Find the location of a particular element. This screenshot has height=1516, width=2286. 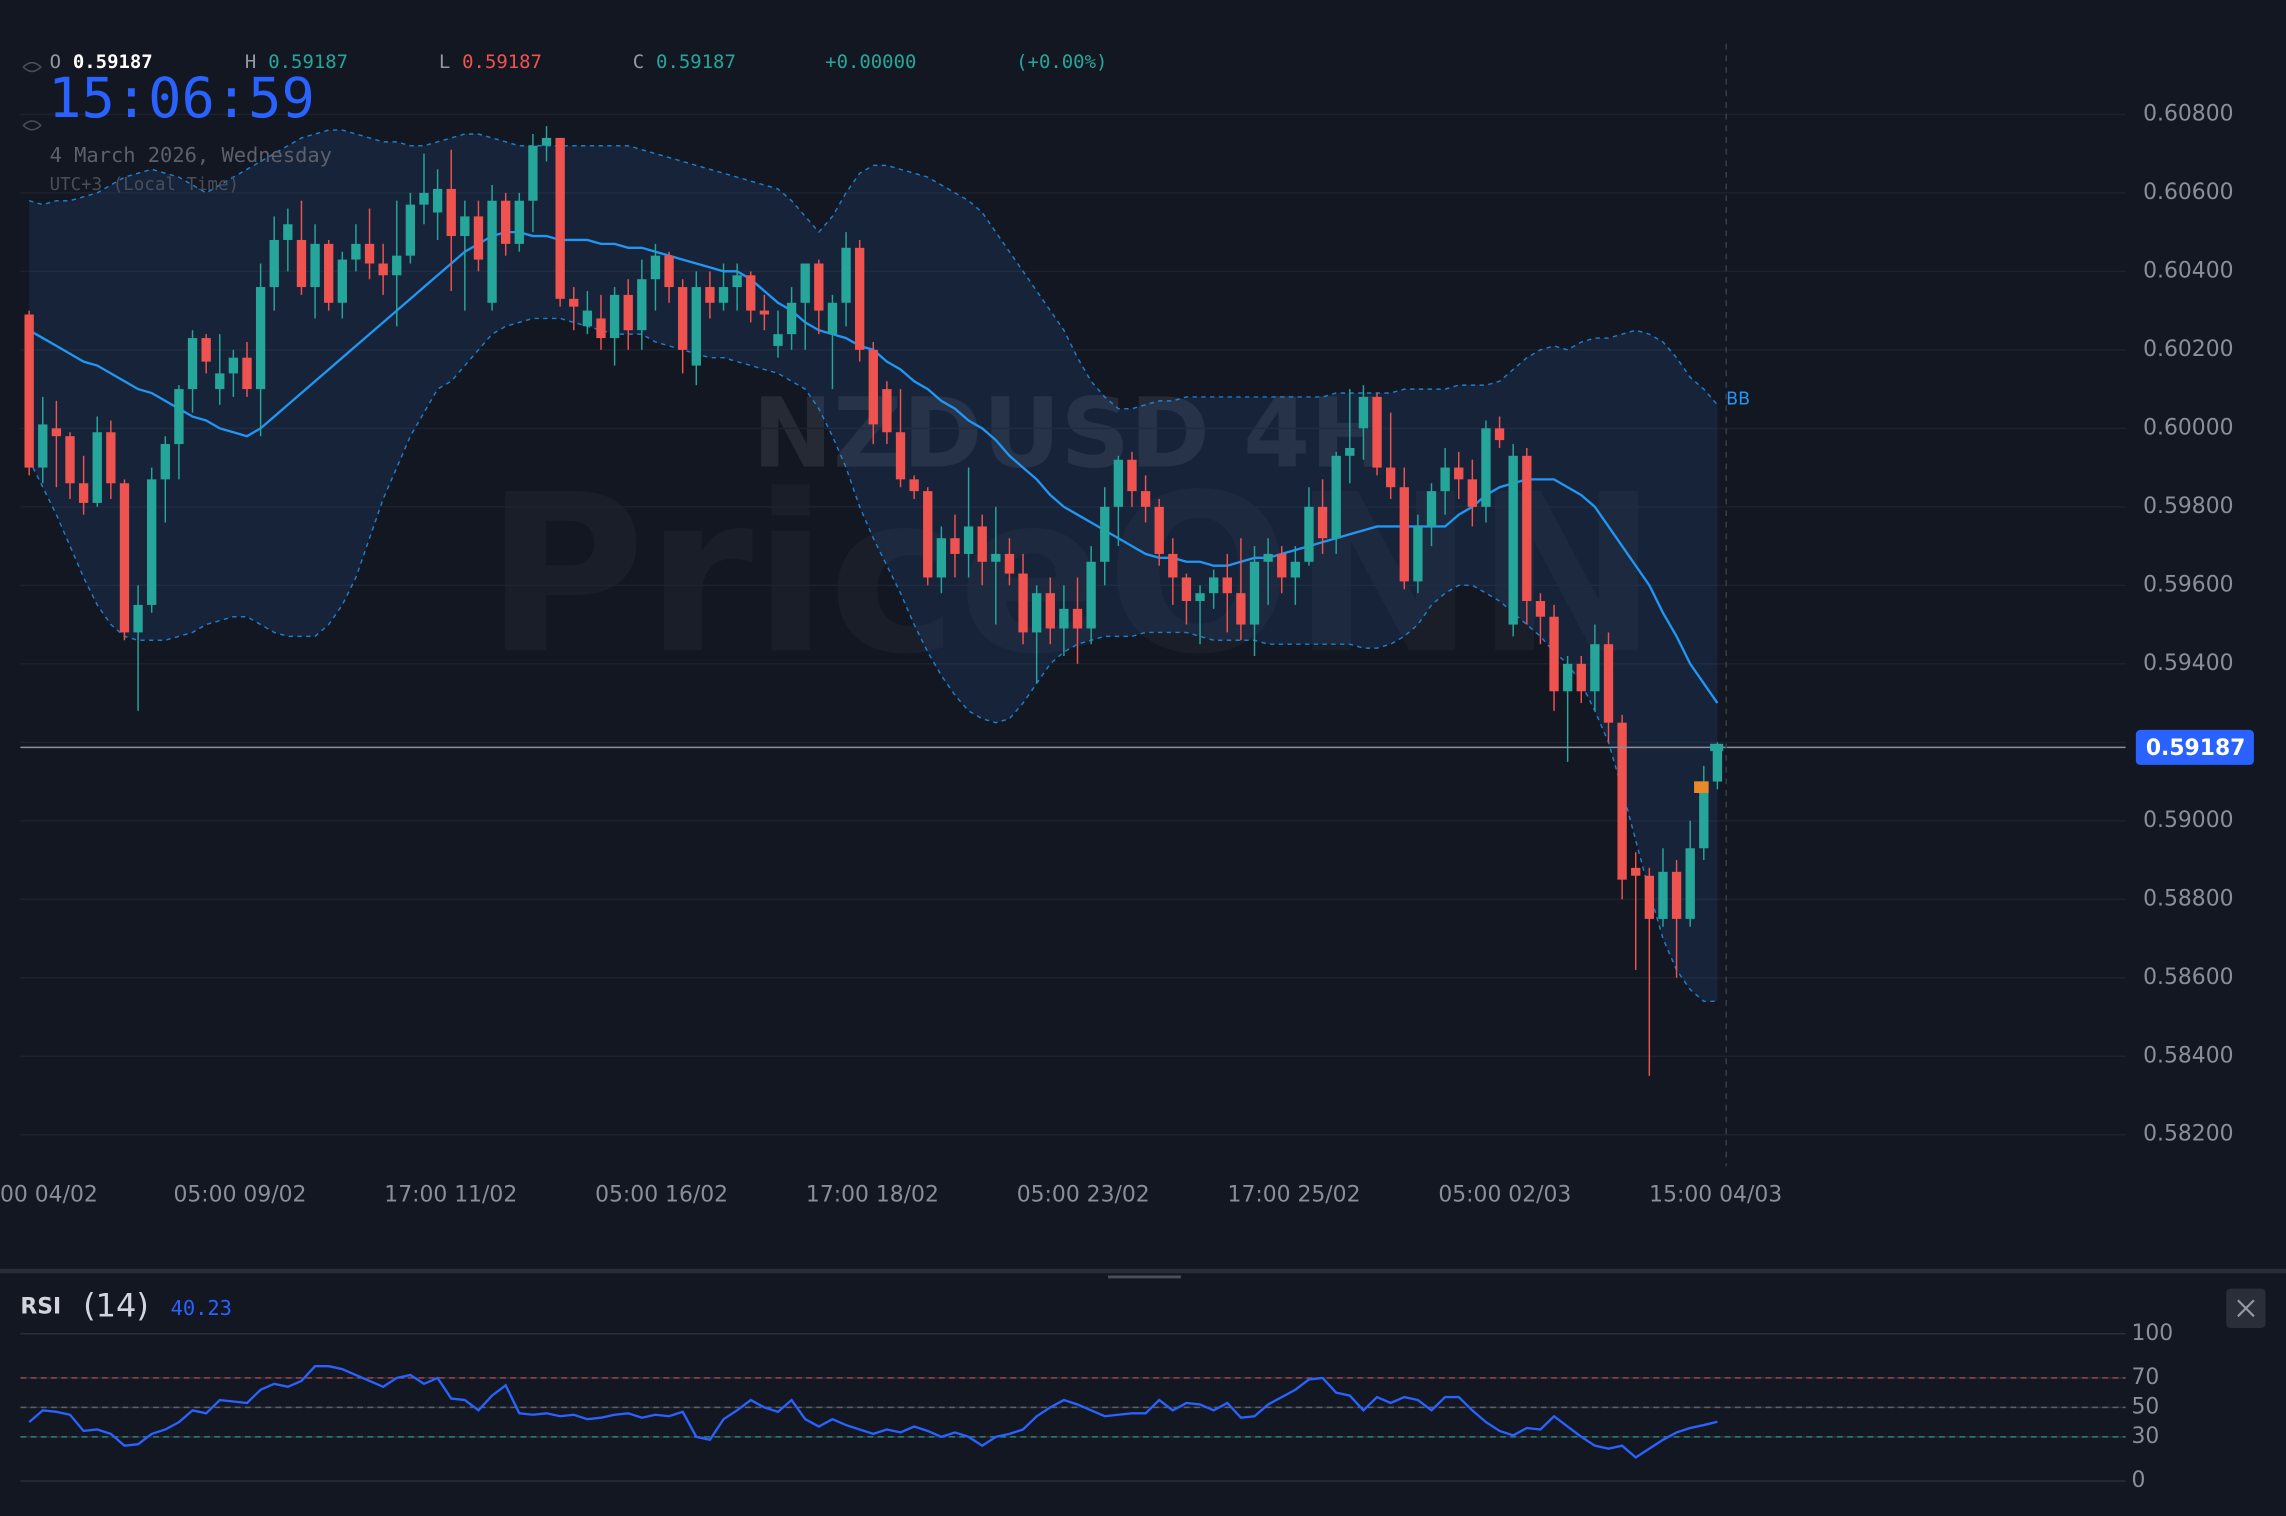

y-tick-label: 0.60200 is located at coordinates (2188, 349).